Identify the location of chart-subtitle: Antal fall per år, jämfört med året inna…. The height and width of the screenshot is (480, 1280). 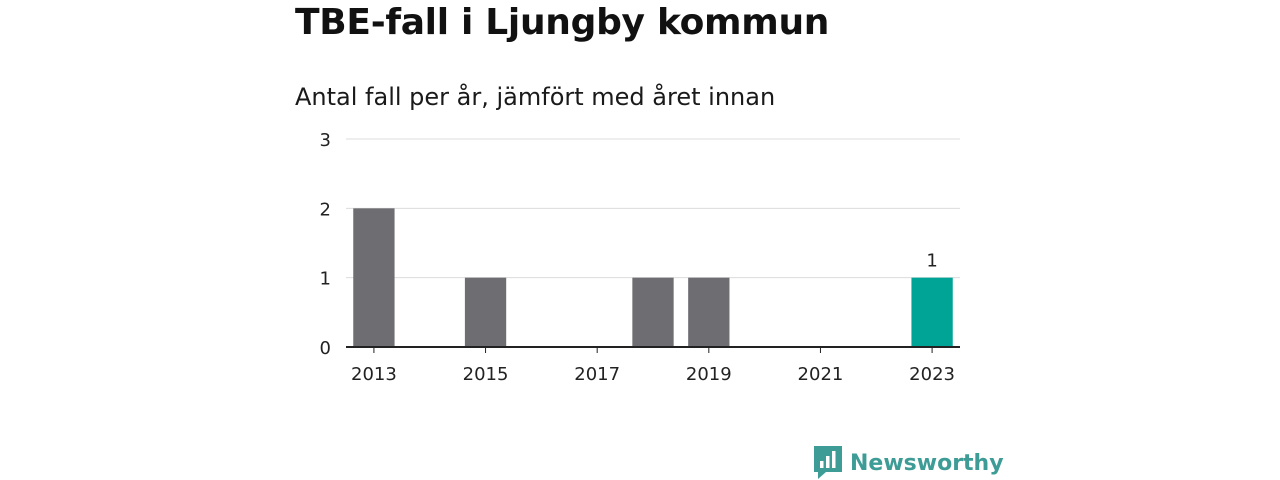
(535, 97).